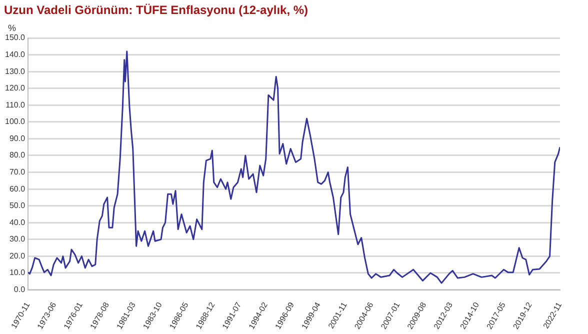 The width and height of the screenshot is (588, 334). What do you see at coordinates (17, 222) in the screenshot?
I see `y-tick-label: 40.0` at bounding box center [17, 222].